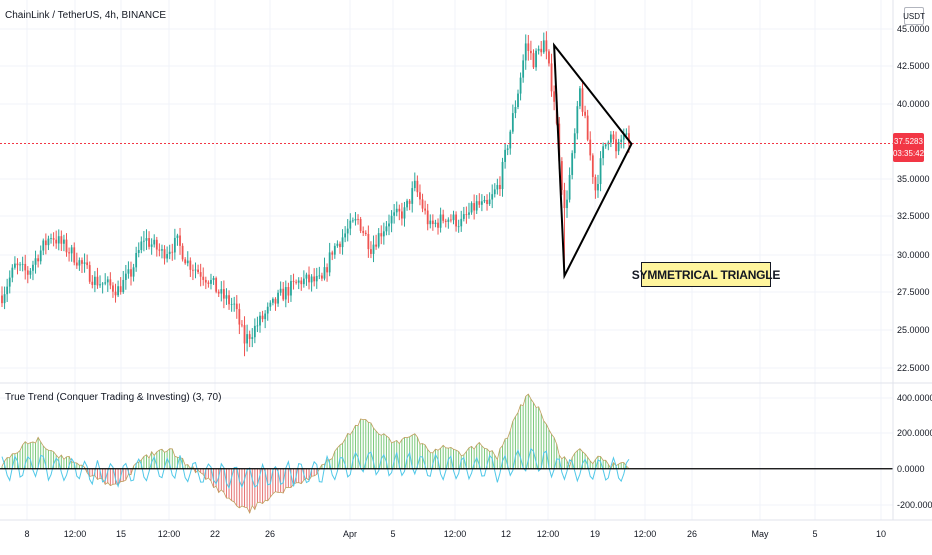  I want to click on last-price-badge: 37.5283 03:35:42, so click(908, 147).